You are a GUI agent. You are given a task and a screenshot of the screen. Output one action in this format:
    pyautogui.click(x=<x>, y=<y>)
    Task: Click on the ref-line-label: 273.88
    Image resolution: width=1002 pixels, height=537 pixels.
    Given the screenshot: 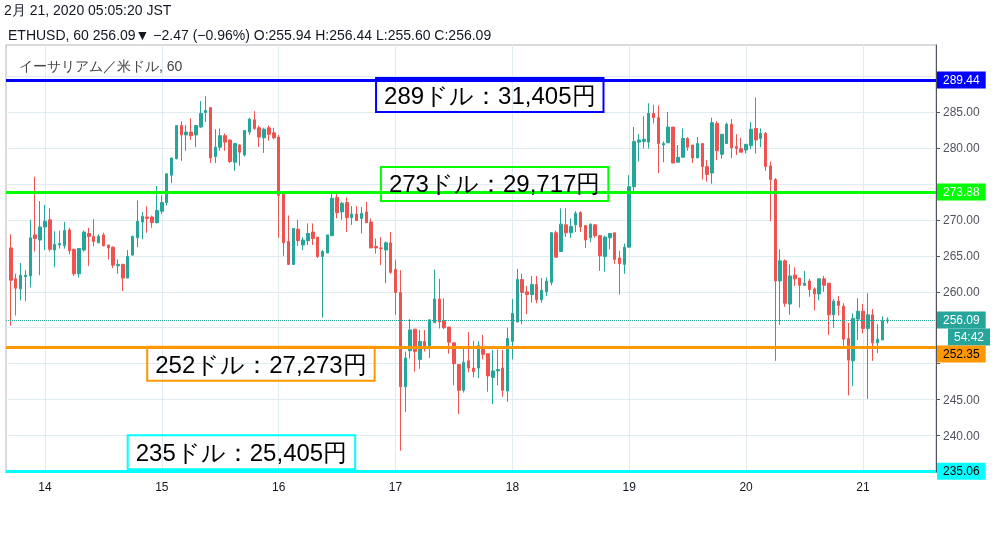 What is the action you would take?
    pyautogui.click(x=962, y=191)
    